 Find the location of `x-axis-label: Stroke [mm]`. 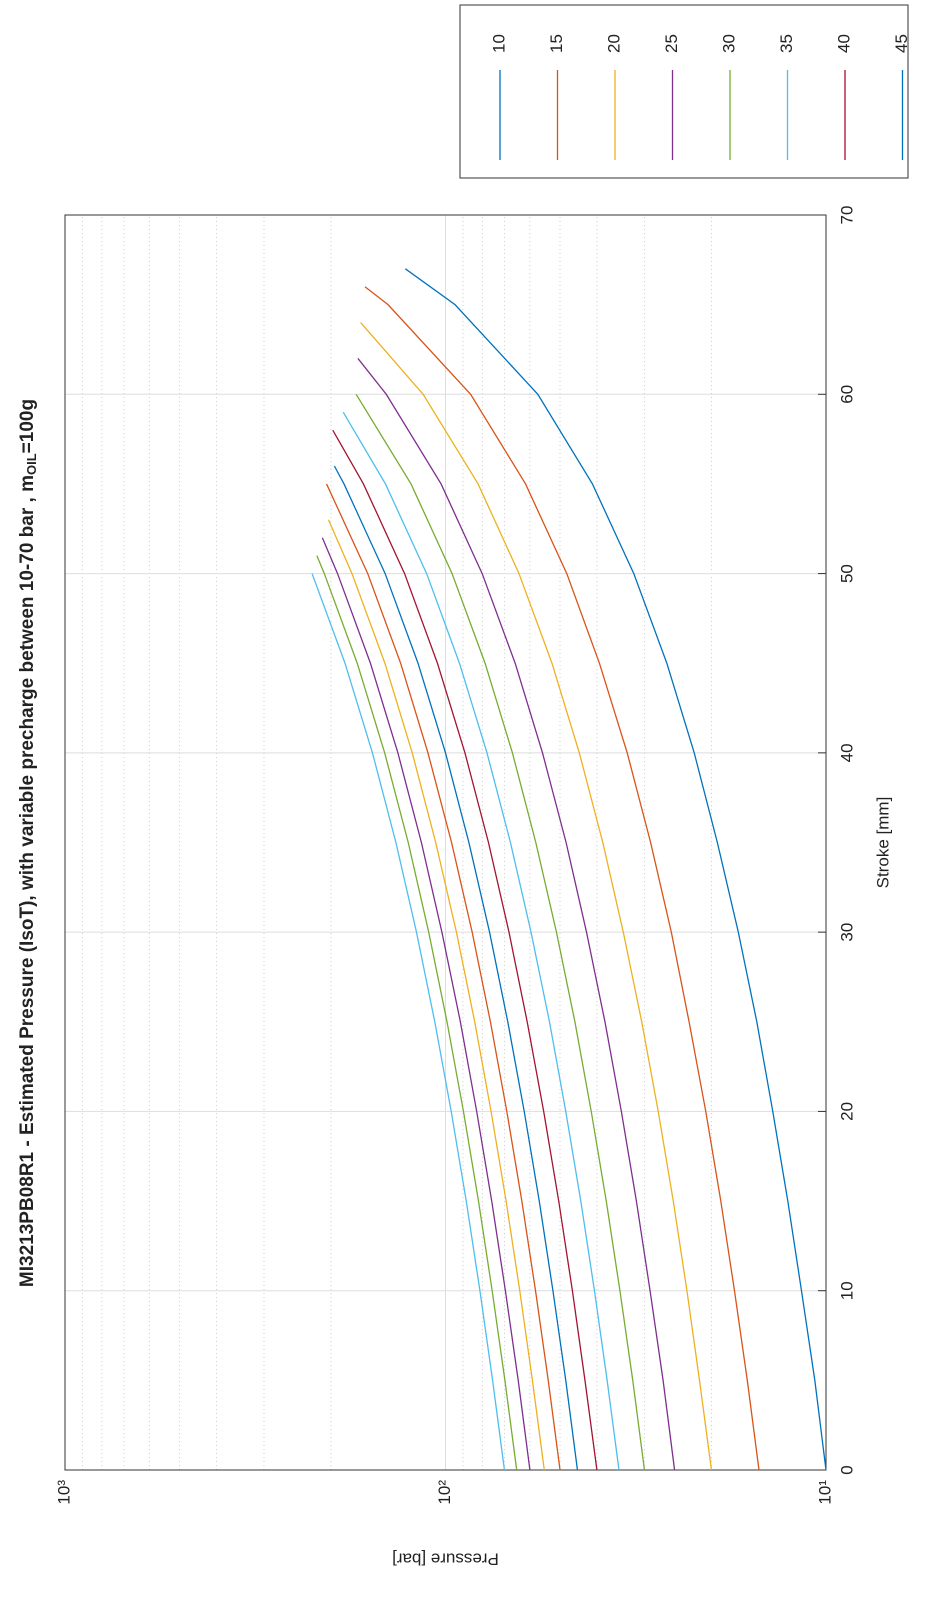

x-axis-label: Stroke [mm] is located at coordinates (882, 843).